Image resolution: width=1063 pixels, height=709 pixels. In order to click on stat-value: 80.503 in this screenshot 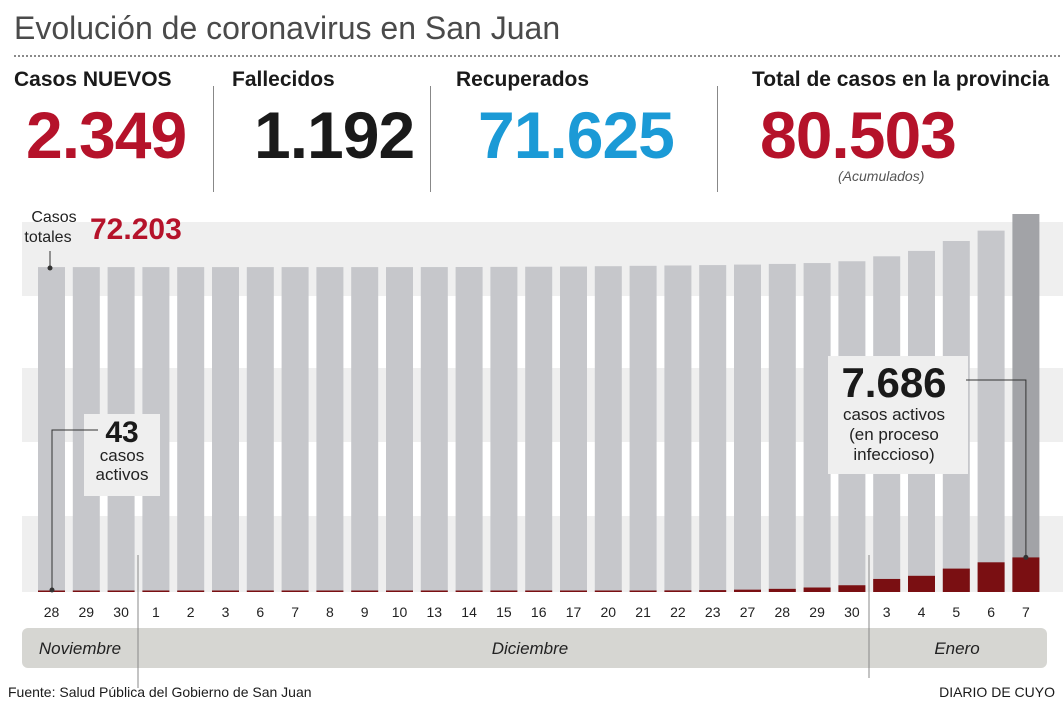, I will do `click(858, 135)`.